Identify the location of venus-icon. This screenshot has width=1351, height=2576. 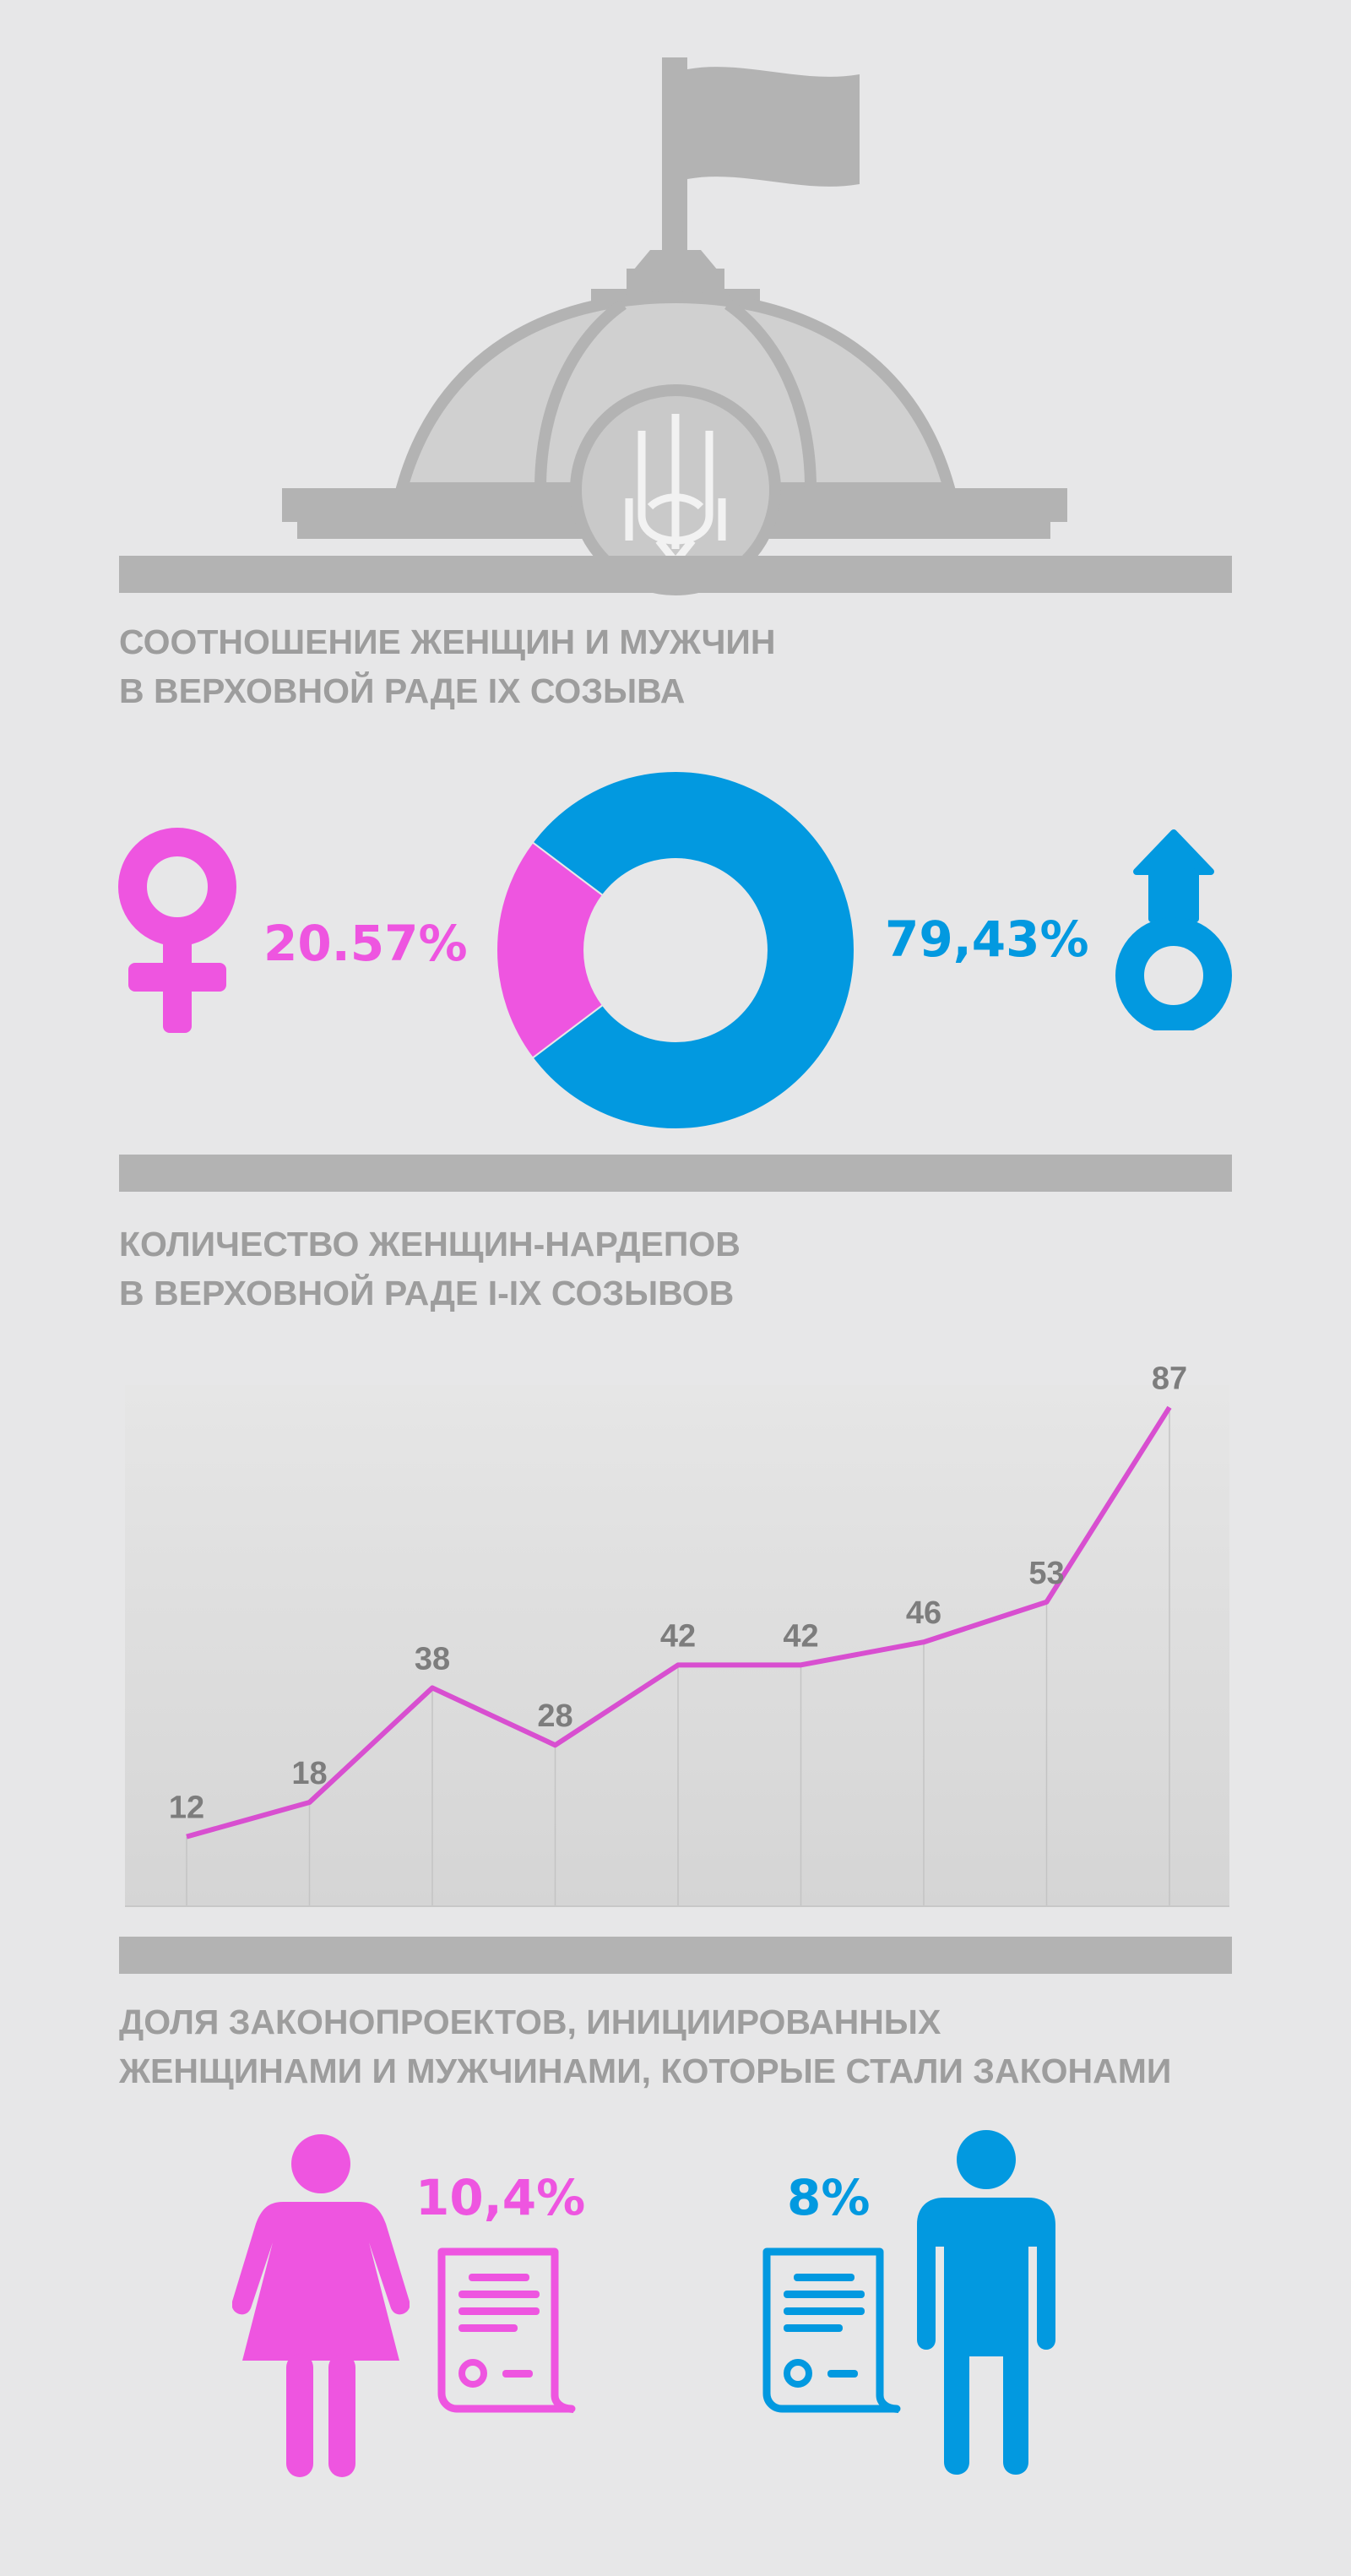
(177, 930).